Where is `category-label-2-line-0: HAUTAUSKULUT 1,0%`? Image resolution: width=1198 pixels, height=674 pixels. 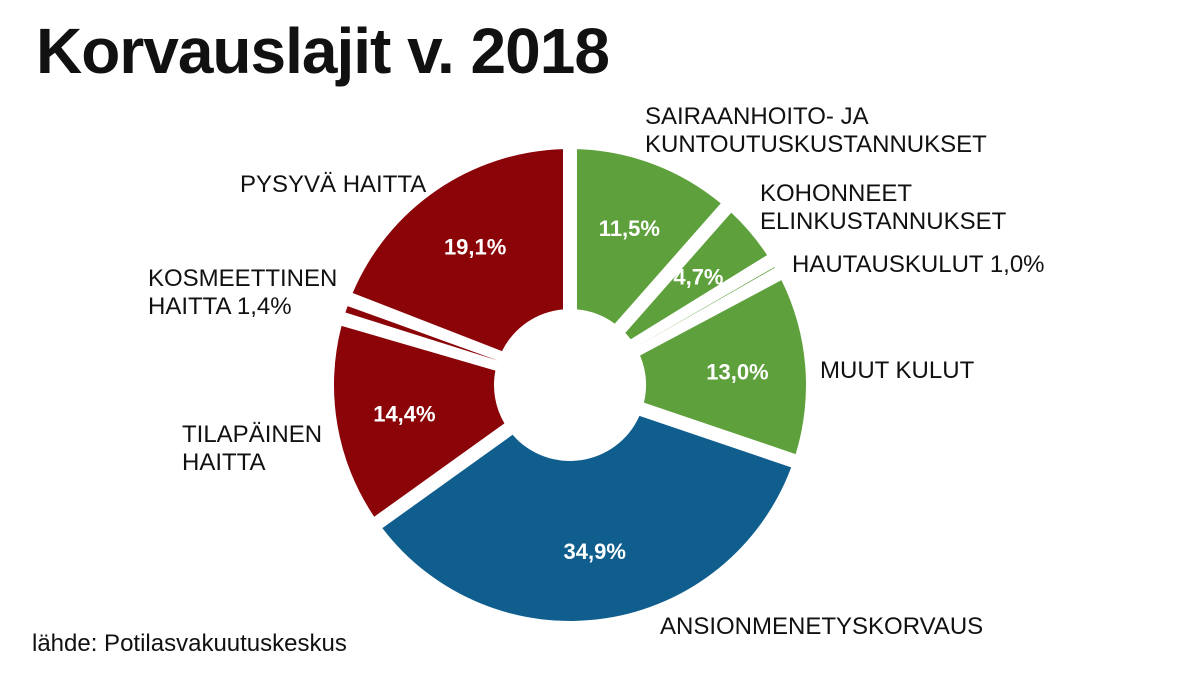
category-label-2-line-0: HAUTAUSKULUT 1,0% is located at coordinates (918, 264).